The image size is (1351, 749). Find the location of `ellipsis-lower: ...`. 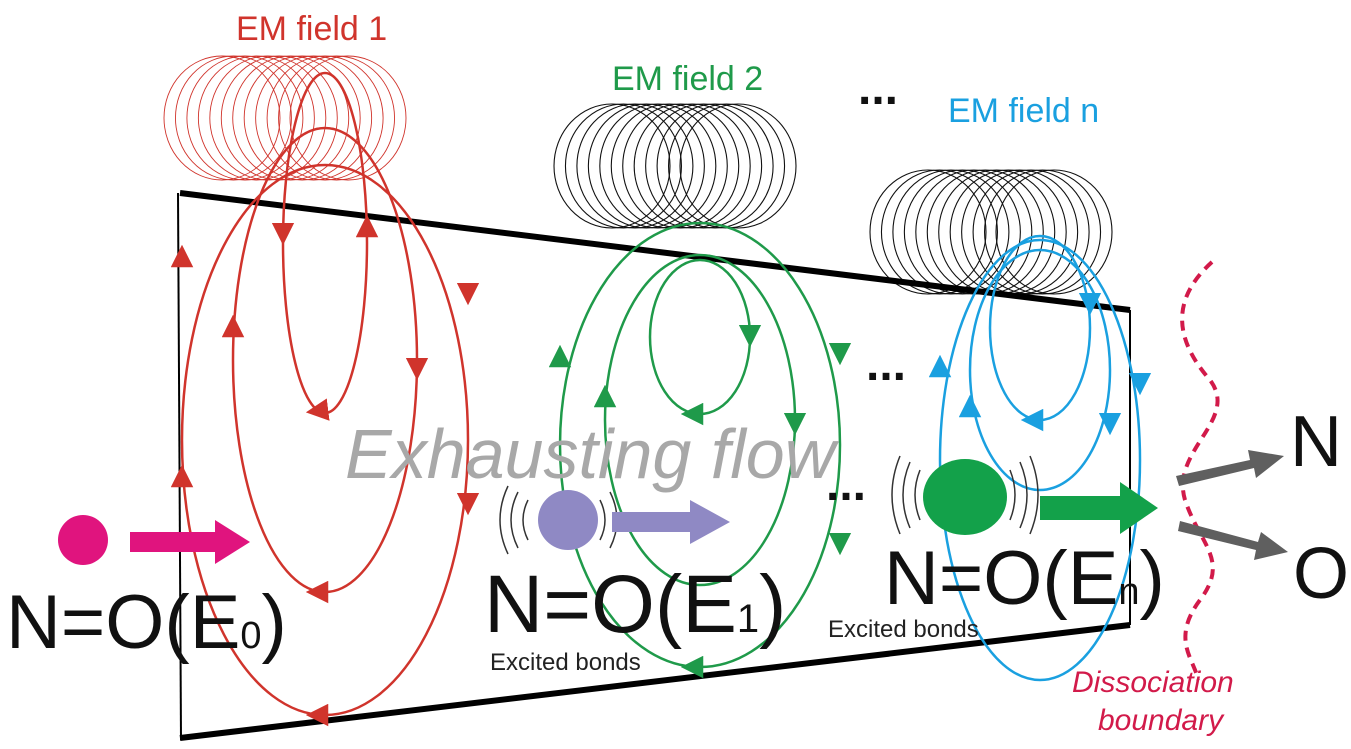

ellipsis-lower: ... is located at coordinates (846, 484).